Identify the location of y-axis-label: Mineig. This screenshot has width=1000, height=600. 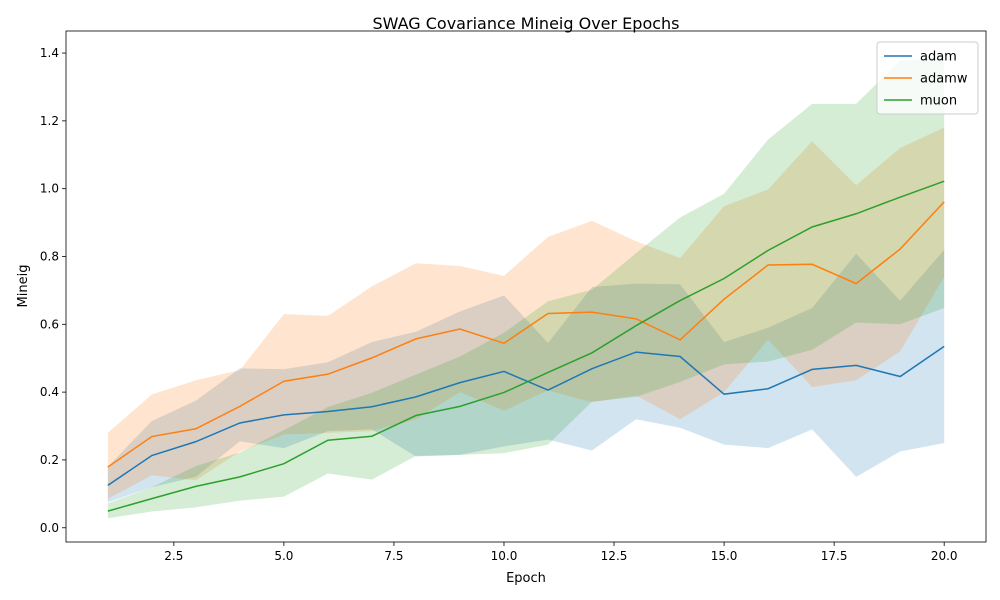
(23, 286).